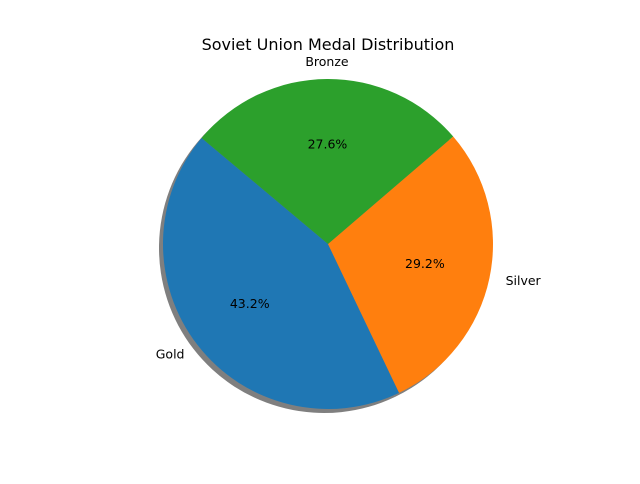 Image resolution: width=640 pixels, height=484 pixels. Describe the element at coordinates (327, 61) in the screenshot. I see `slice-label-bronze: Bronze` at that location.